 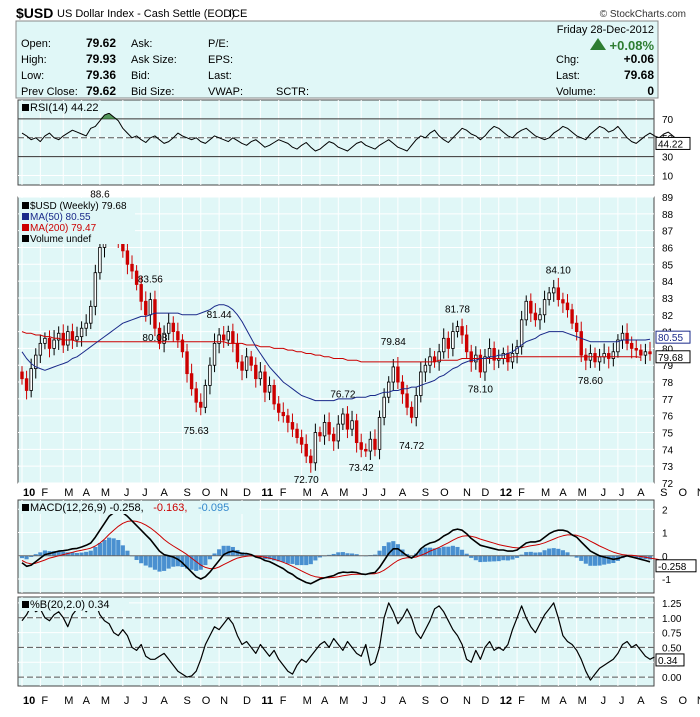 What do you see at coordinates (668, 417) in the screenshot?
I see `price-tick-label: 76` at bounding box center [668, 417].